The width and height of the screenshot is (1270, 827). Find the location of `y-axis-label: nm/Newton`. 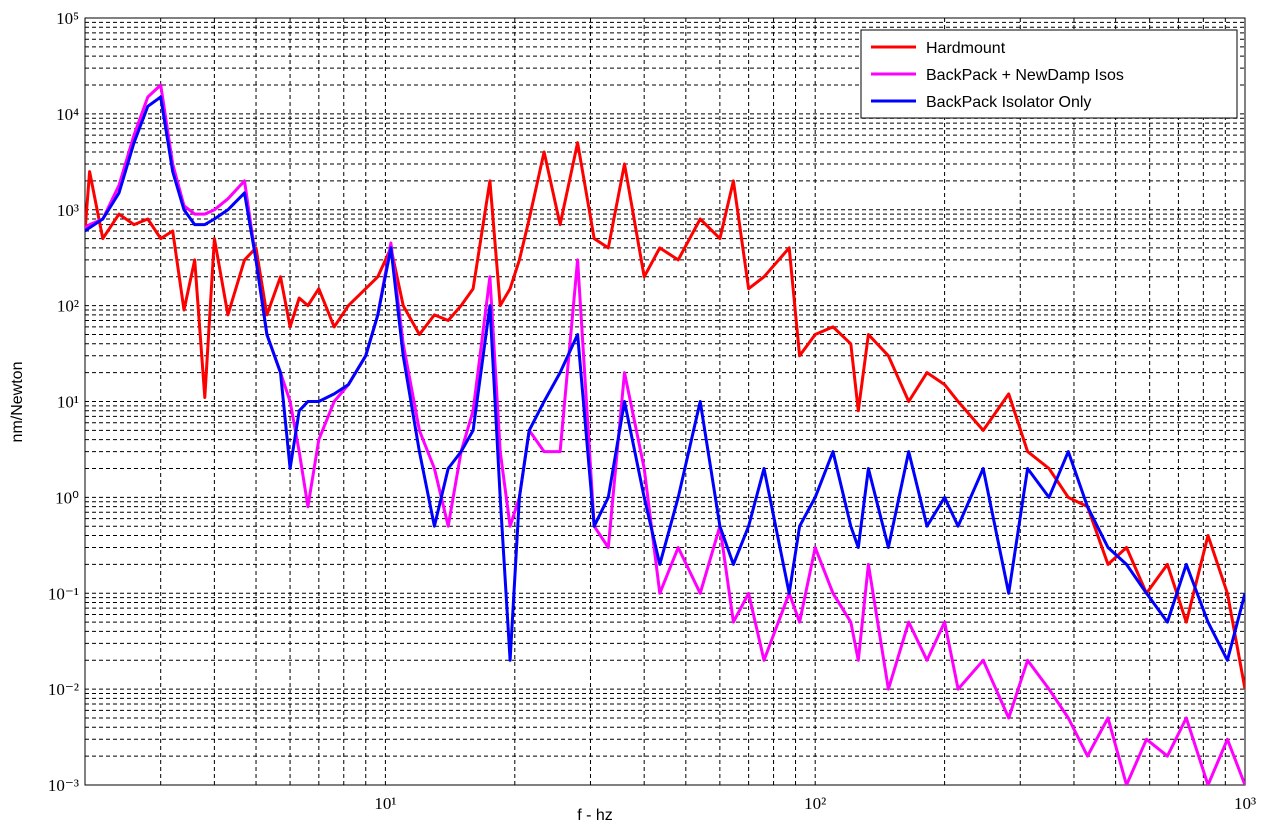

y-axis-label: nm/Newton is located at coordinates (17, 402).